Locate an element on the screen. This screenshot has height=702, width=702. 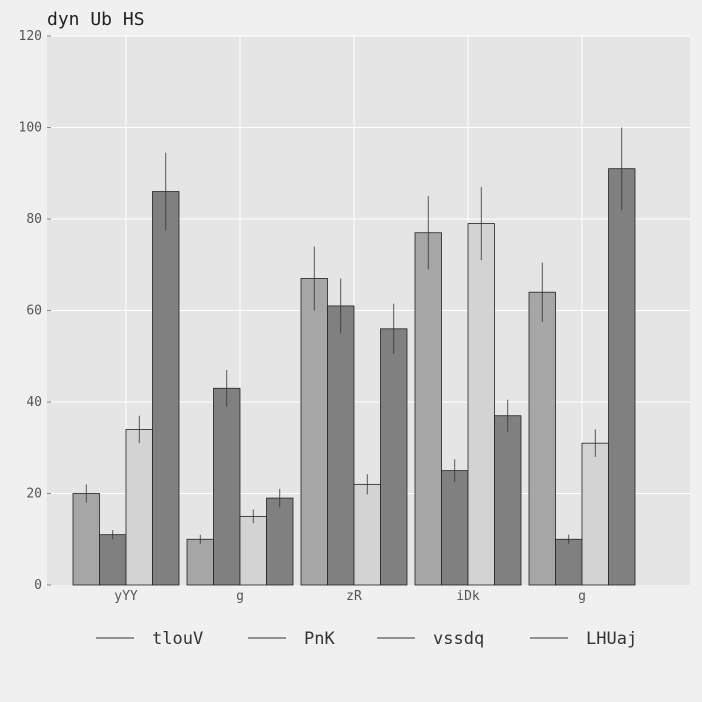
x-axis: yYY g zR iDk g is located at coordinates (350, 596).